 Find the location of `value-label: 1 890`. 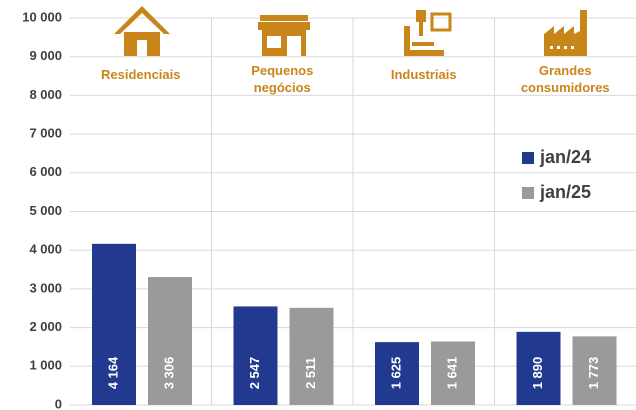

value-label: 1 890 is located at coordinates (537, 373).